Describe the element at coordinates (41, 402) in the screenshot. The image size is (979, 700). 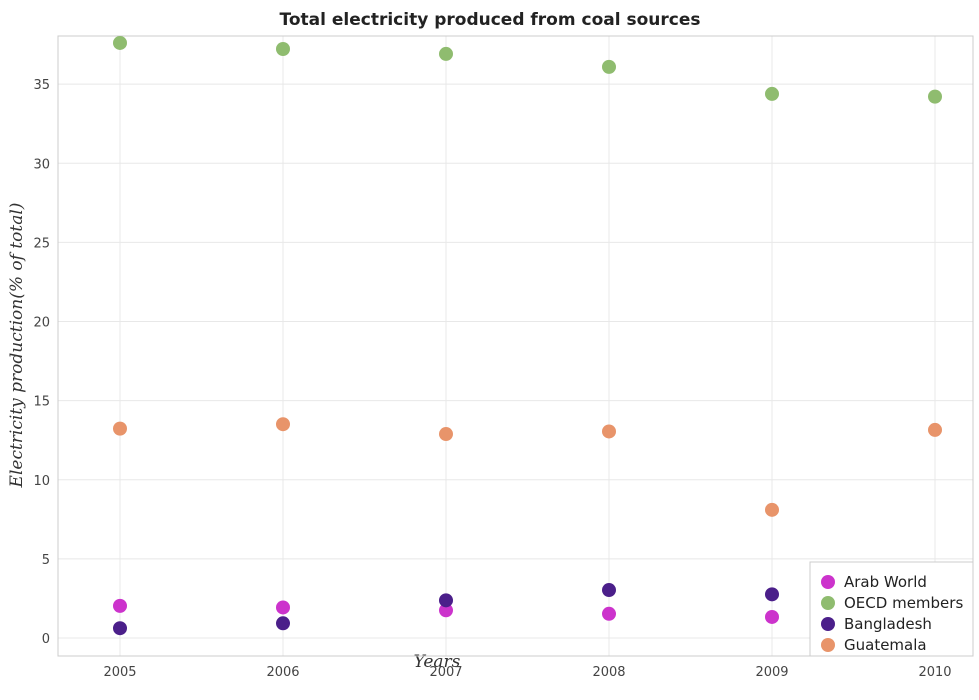
I see `y-tick-label: 15` at that location.